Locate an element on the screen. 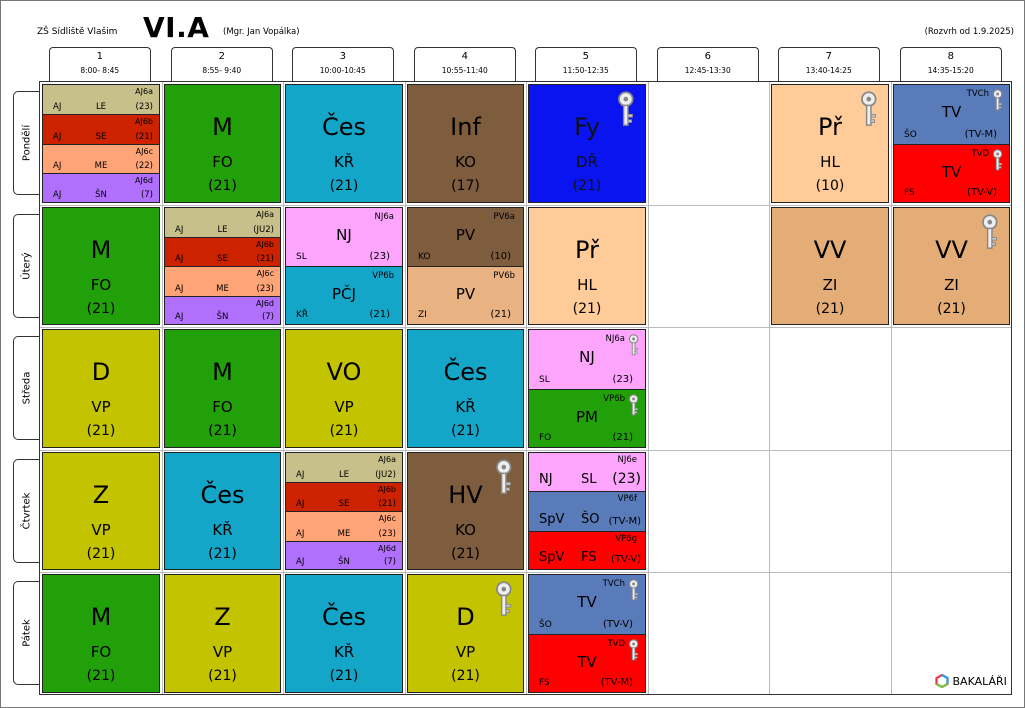 The image size is (1025, 708). group-lesson-cell: AJ6c AJ ME (22) is located at coordinates (101, 159).